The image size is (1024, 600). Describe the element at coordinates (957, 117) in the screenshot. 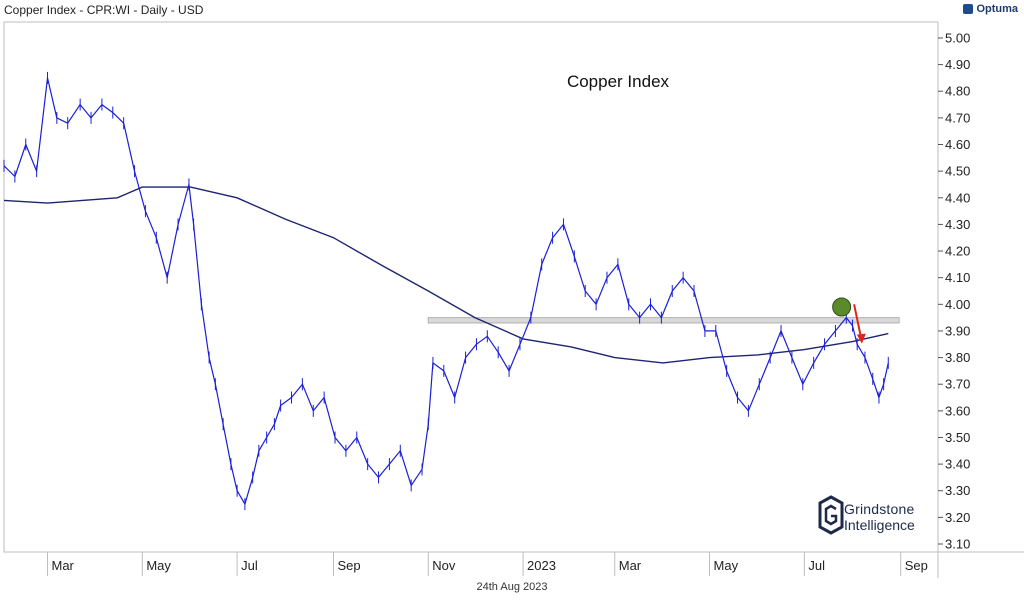

I see `y-tick-label: 4.70` at that location.